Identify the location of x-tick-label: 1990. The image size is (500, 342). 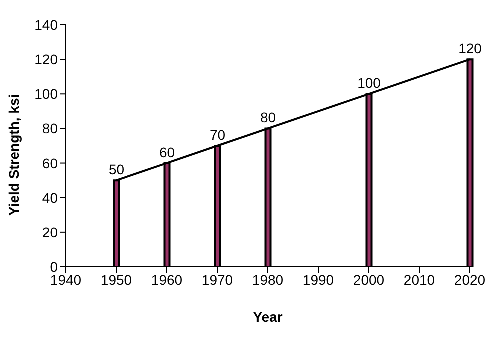
(318, 280).